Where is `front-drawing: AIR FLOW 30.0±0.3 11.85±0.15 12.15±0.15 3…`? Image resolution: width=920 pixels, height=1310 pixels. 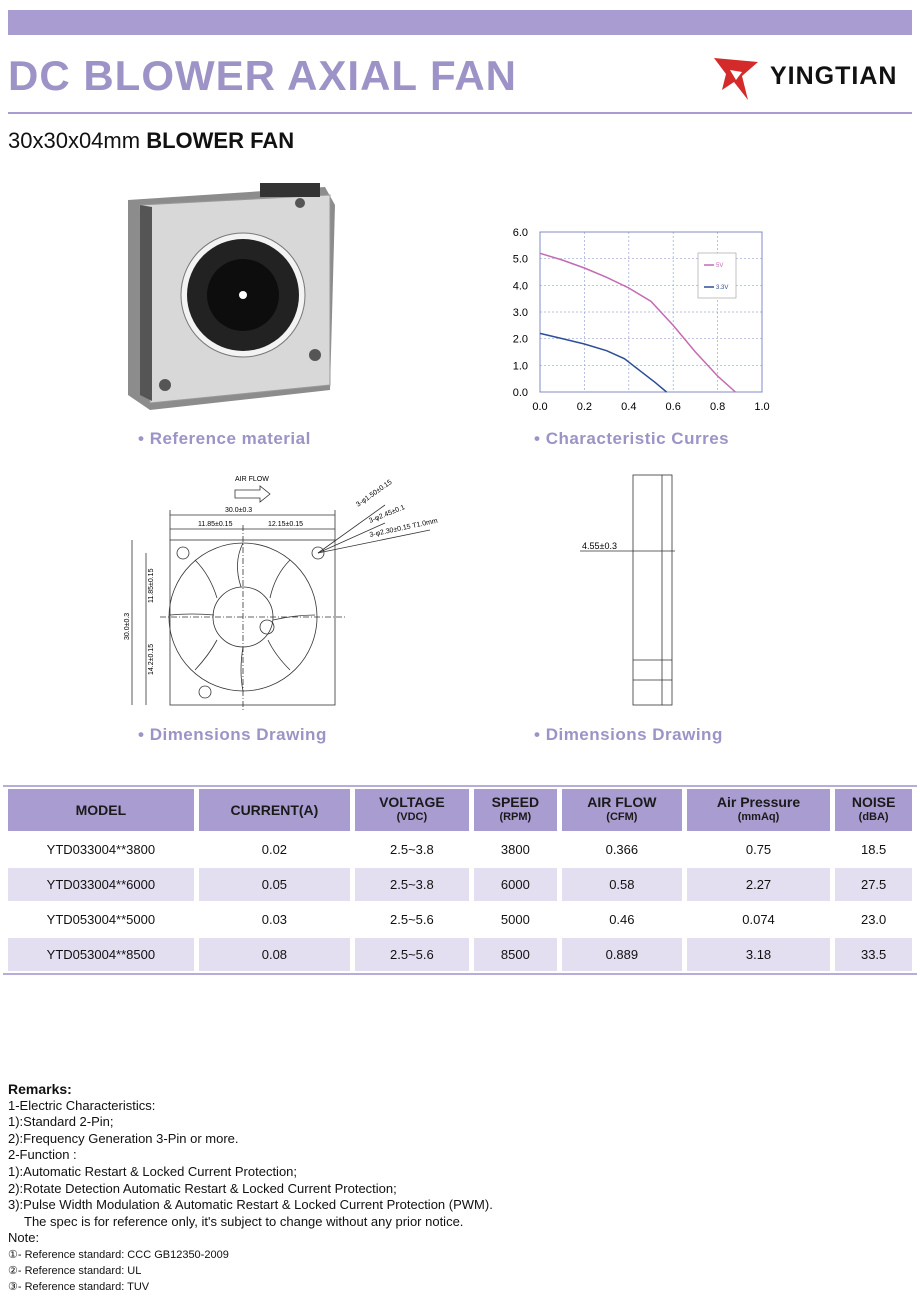 front-drawing: AIR FLOW 30.0±0.3 11.85±0.15 12.15±0.15 3… is located at coordinates (281, 593).